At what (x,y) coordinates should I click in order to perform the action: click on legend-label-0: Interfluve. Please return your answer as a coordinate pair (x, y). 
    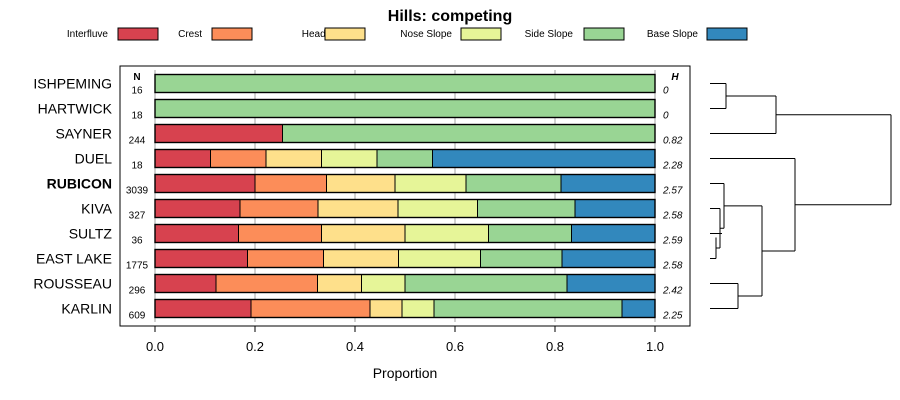
    Looking at the image, I should click on (88, 34).